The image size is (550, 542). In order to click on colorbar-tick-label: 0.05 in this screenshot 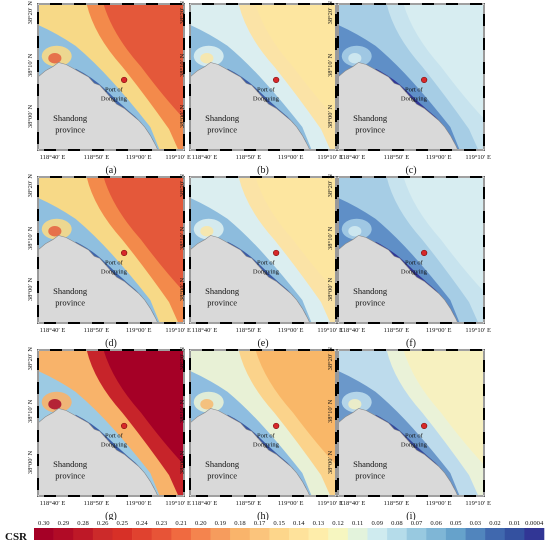, I will do `click(456, 523)`.